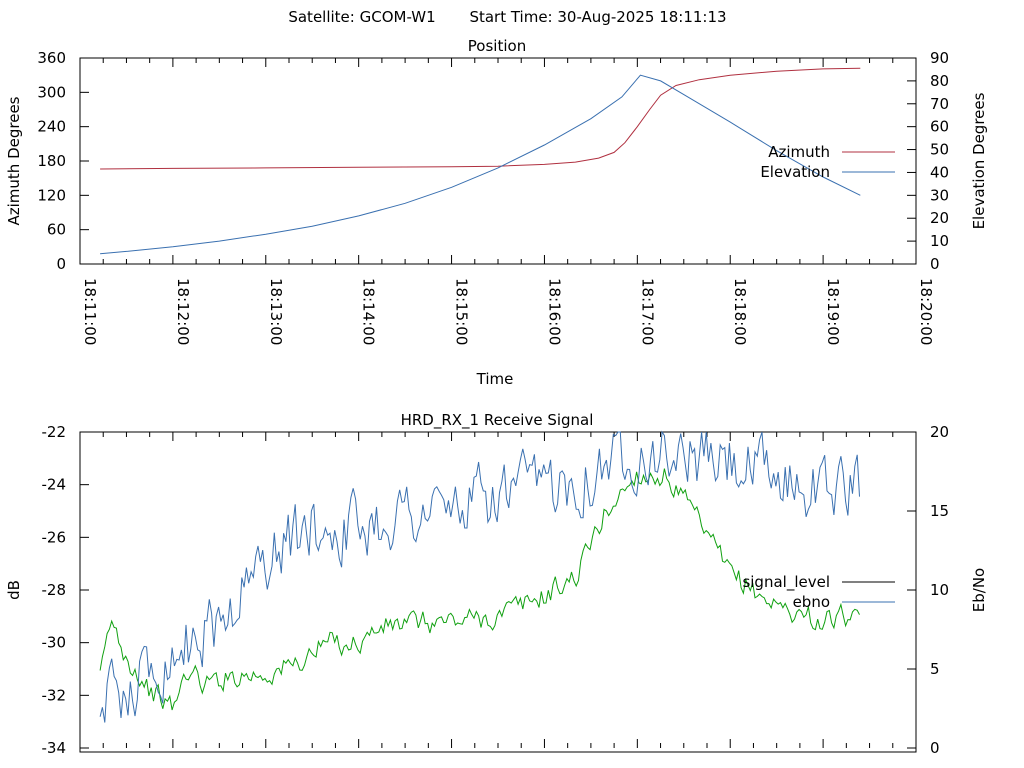 The image size is (1024, 768). I want to click on y-tick-label: 300, so click(51, 92).